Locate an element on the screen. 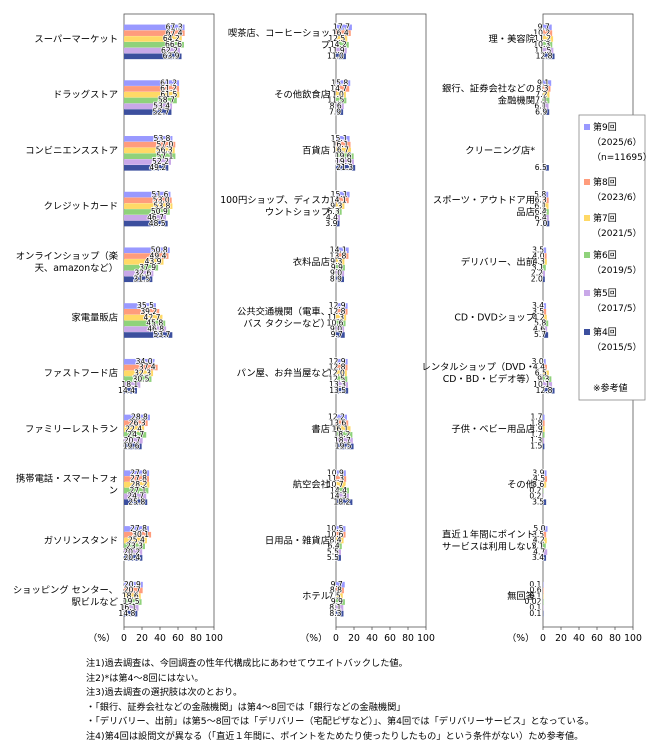  data-label: 50.8 is located at coordinates (159, 249).